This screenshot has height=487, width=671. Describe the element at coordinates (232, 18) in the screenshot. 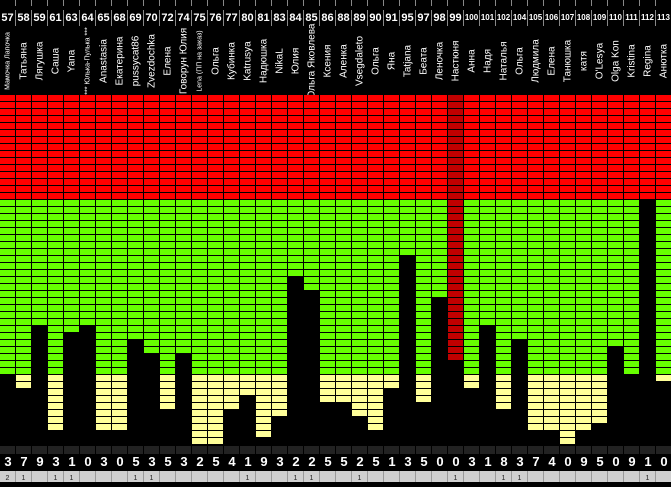

I see `column-number: 77` at that location.